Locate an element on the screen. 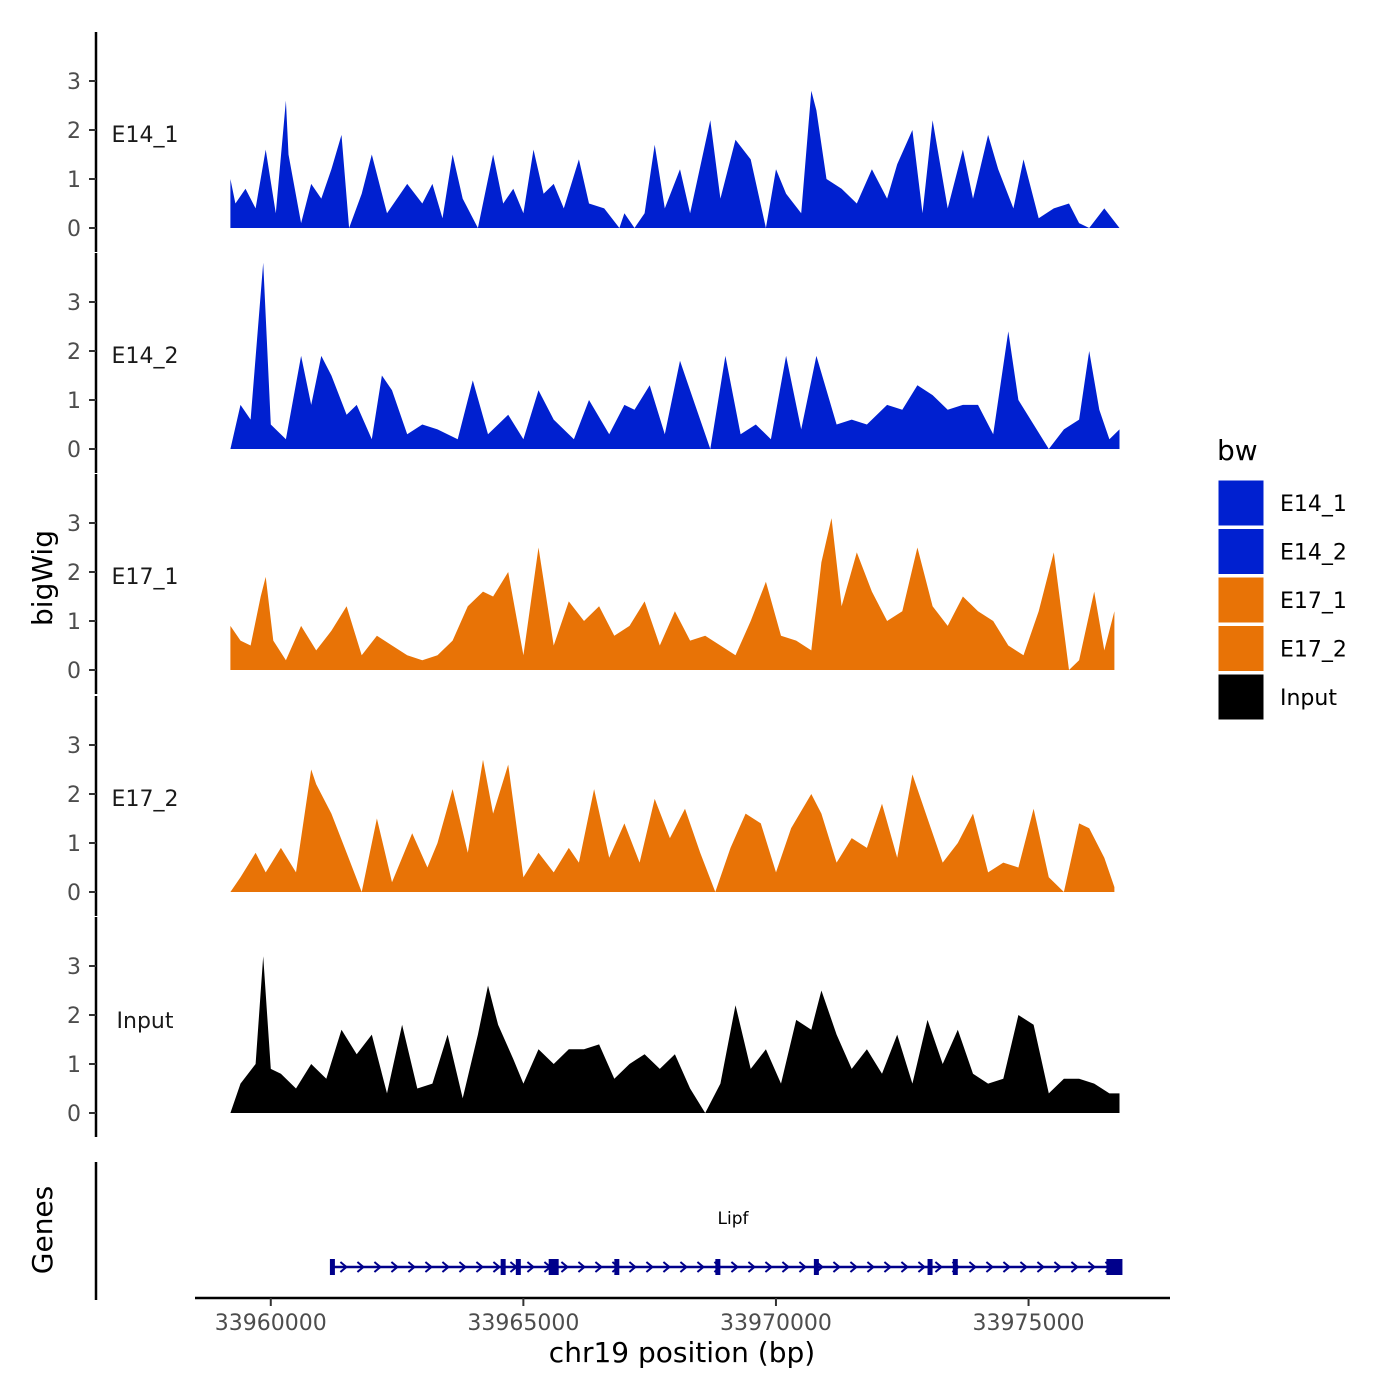 This screenshot has width=1400, height=1400. legend-title: bw is located at coordinates (1237, 450).